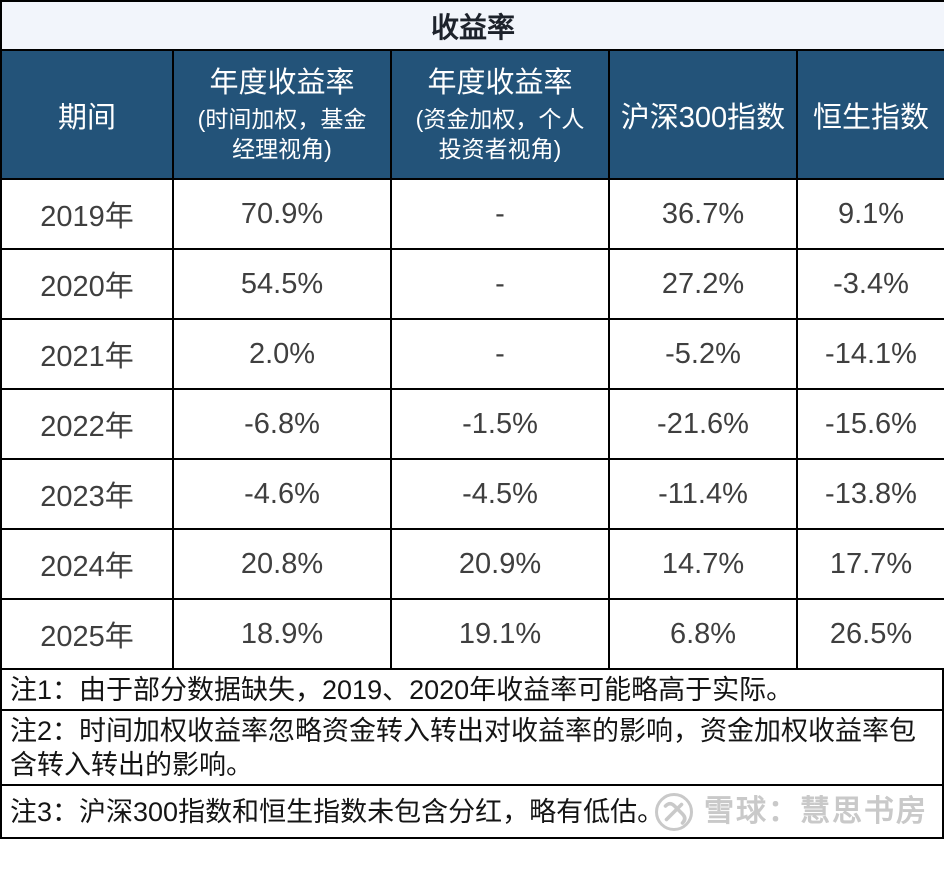 The image size is (944, 872). I want to click on watermark: 雪球：慧思书房, so click(790, 812).